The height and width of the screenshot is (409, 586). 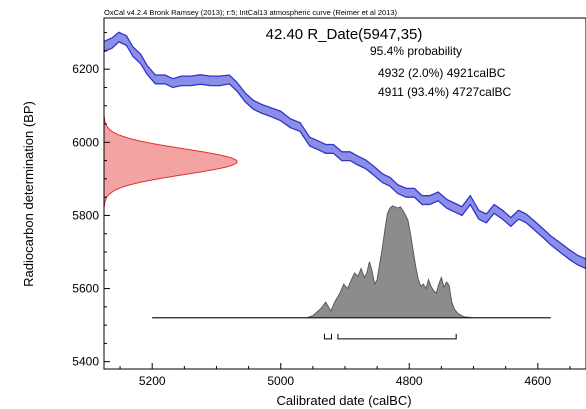 What do you see at coordinates (409, 381) in the screenshot?
I see `x-tick-label: 4800` at bounding box center [409, 381].